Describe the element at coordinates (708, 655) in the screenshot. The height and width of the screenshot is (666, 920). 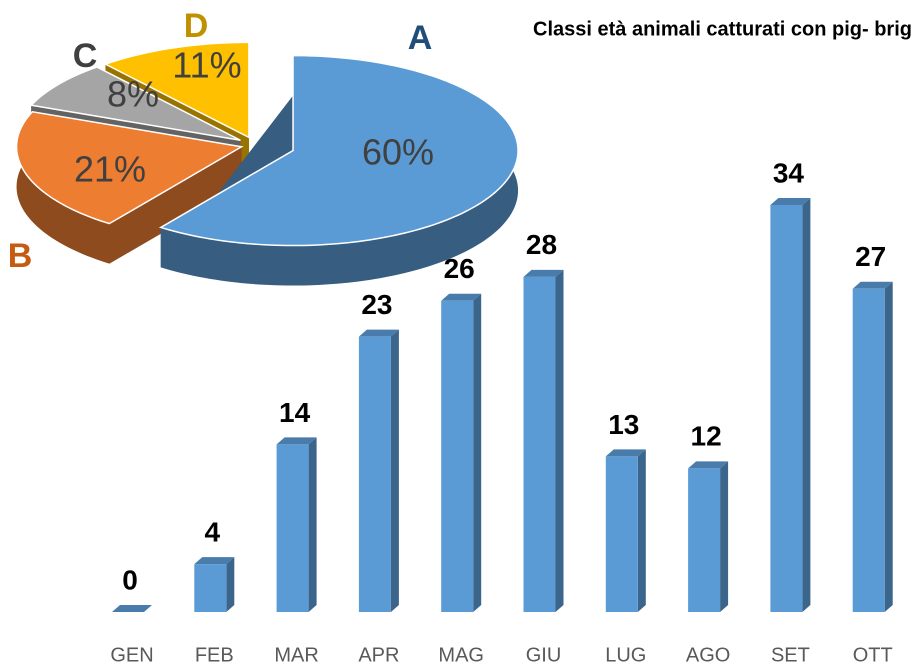
I see `x-tick-label: AGO` at that location.